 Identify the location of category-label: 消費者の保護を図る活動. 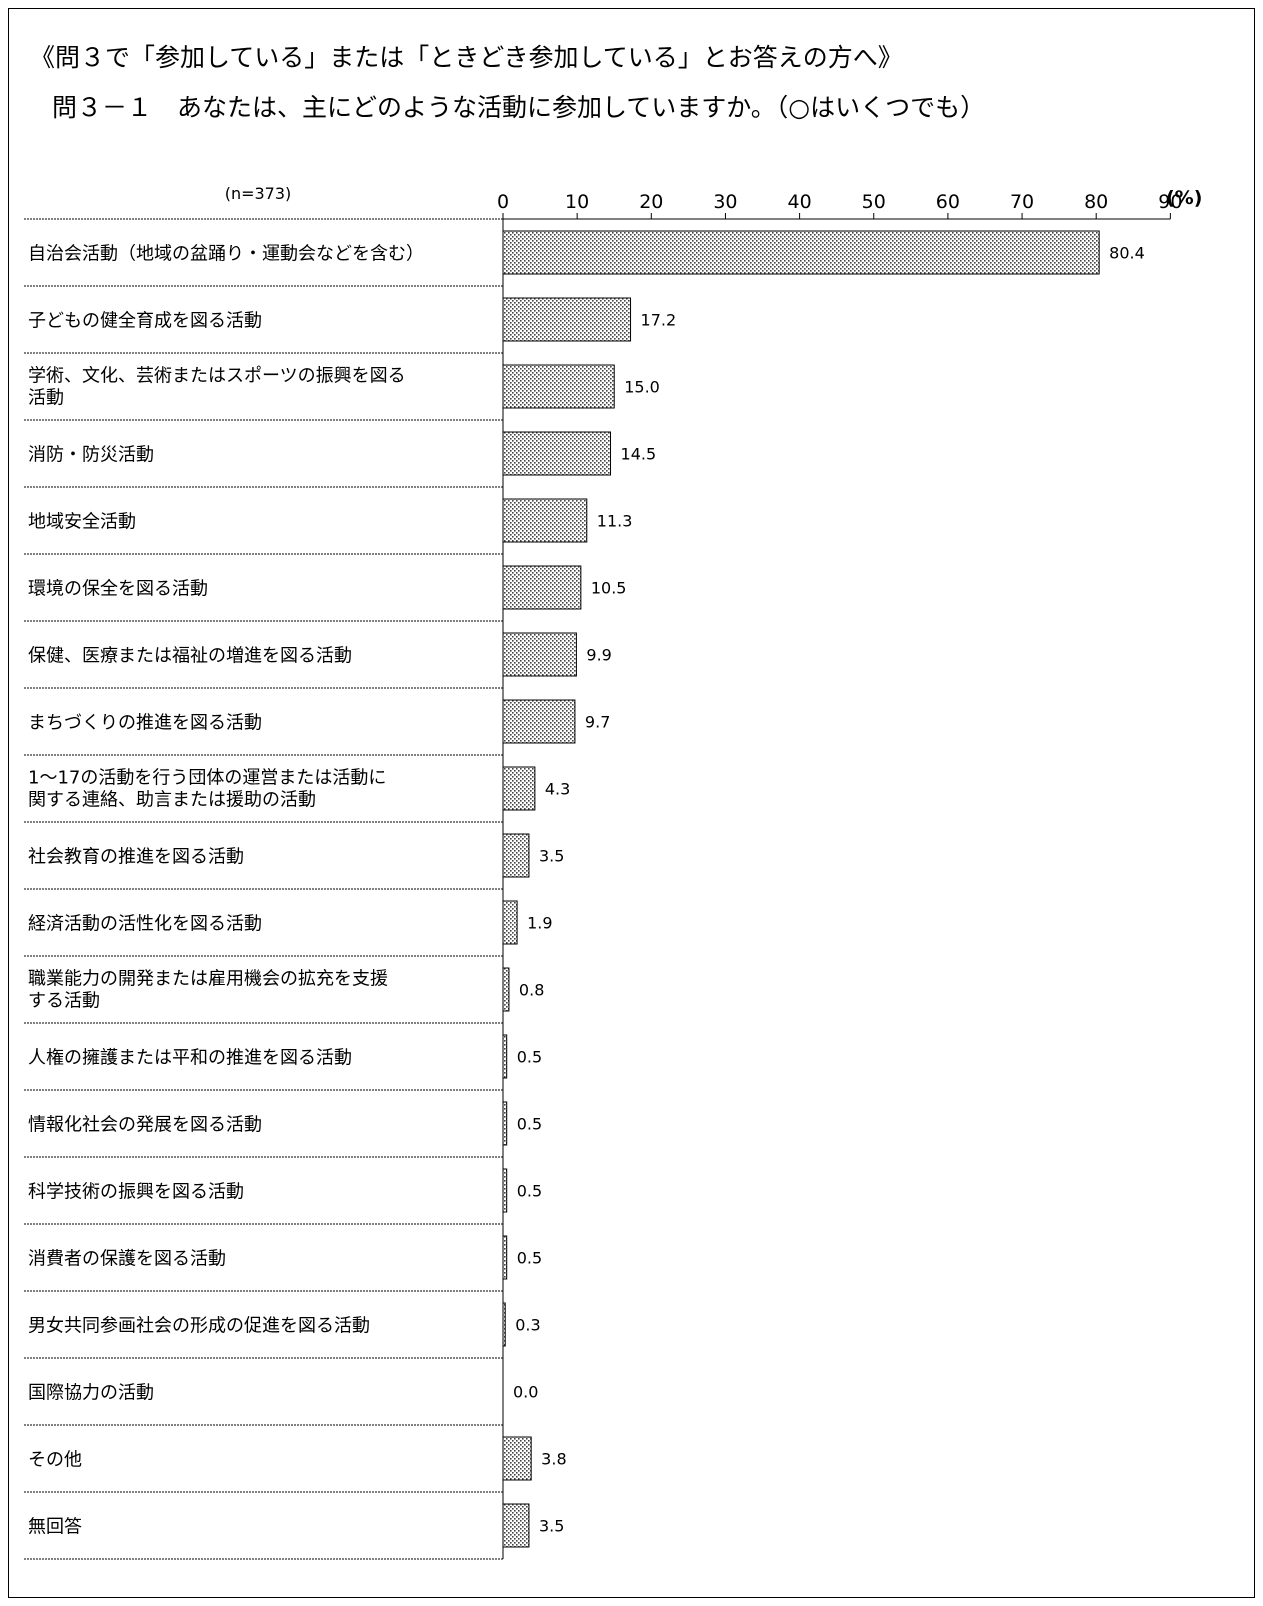
(127, 1259).